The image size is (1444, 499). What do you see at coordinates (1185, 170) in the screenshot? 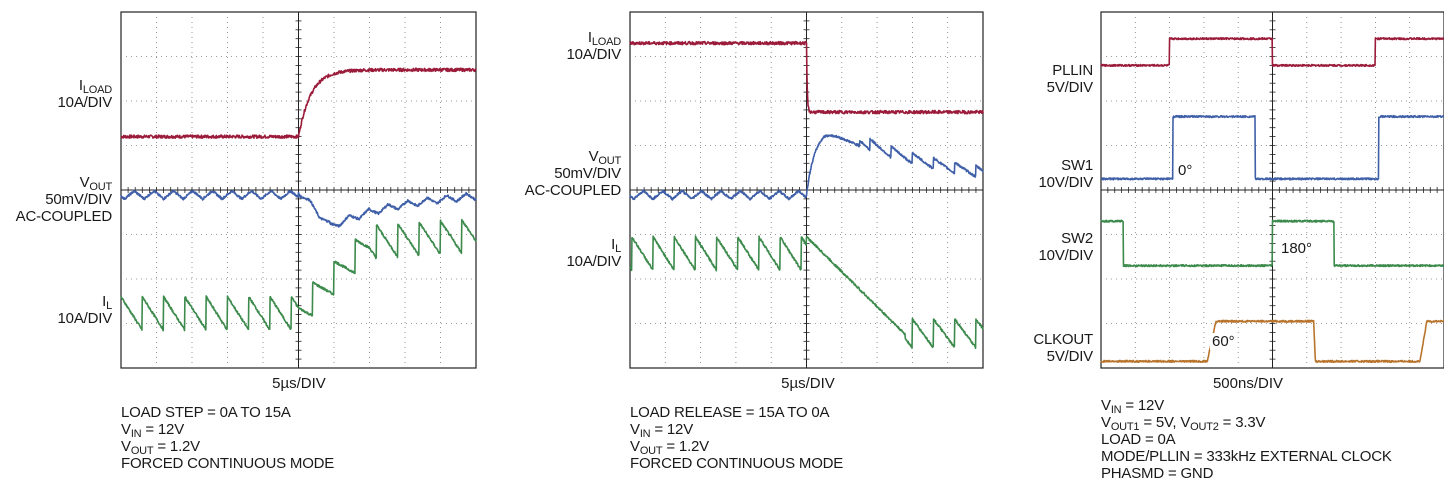
I see `sw1-phase-annotation: 0°` at bounding box center [1185, 170].